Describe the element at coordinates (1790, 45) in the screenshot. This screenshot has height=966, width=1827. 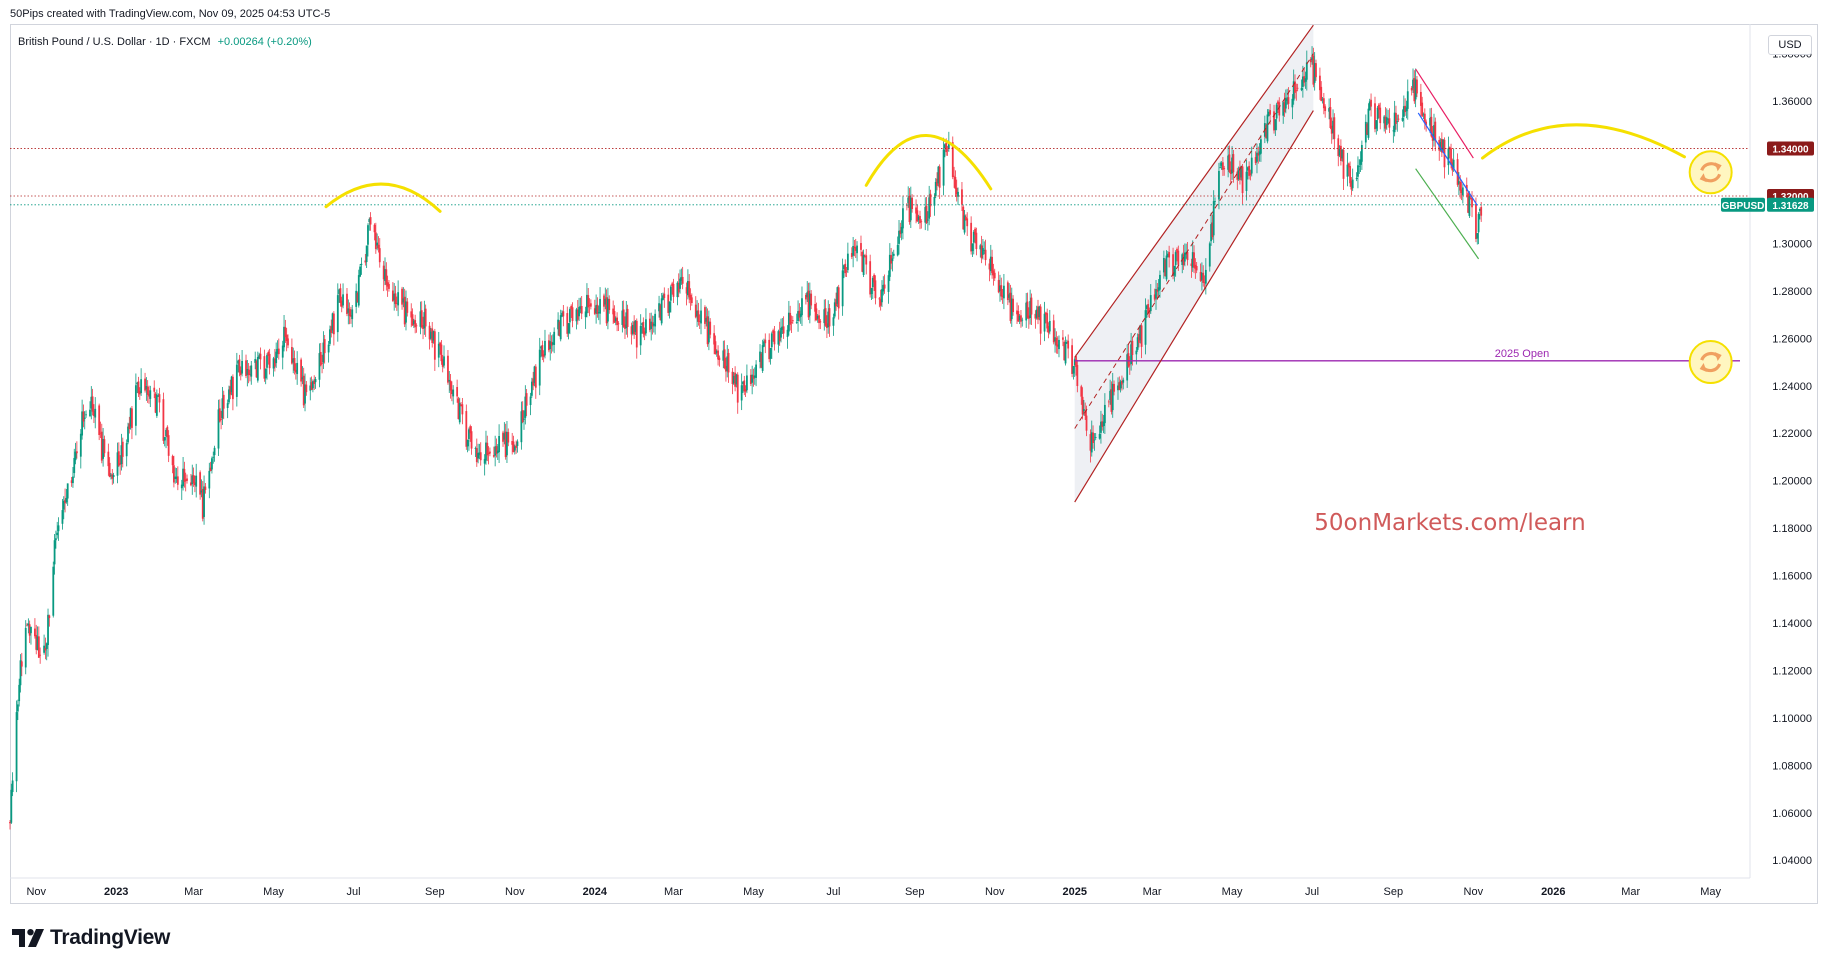
I see `currency-selector: USD` at that location.